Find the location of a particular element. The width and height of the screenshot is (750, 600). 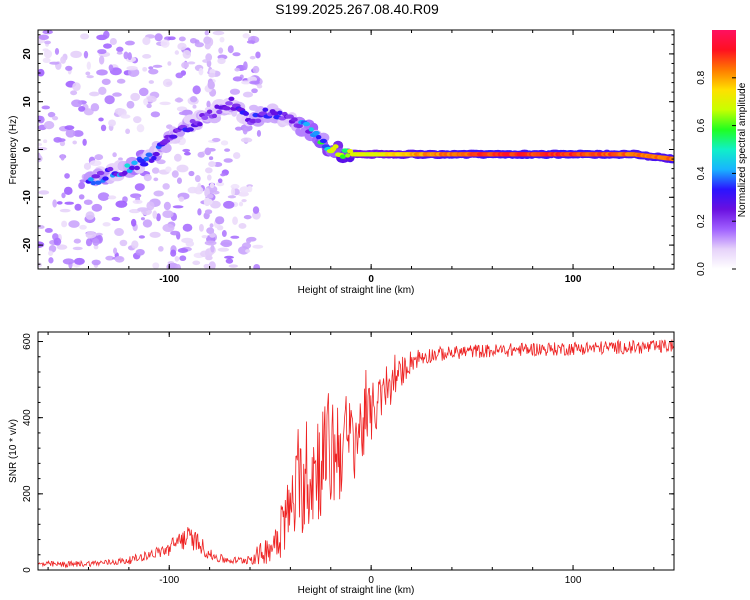

snr-xtick-label: -100 is located at coordinates (169, 580).